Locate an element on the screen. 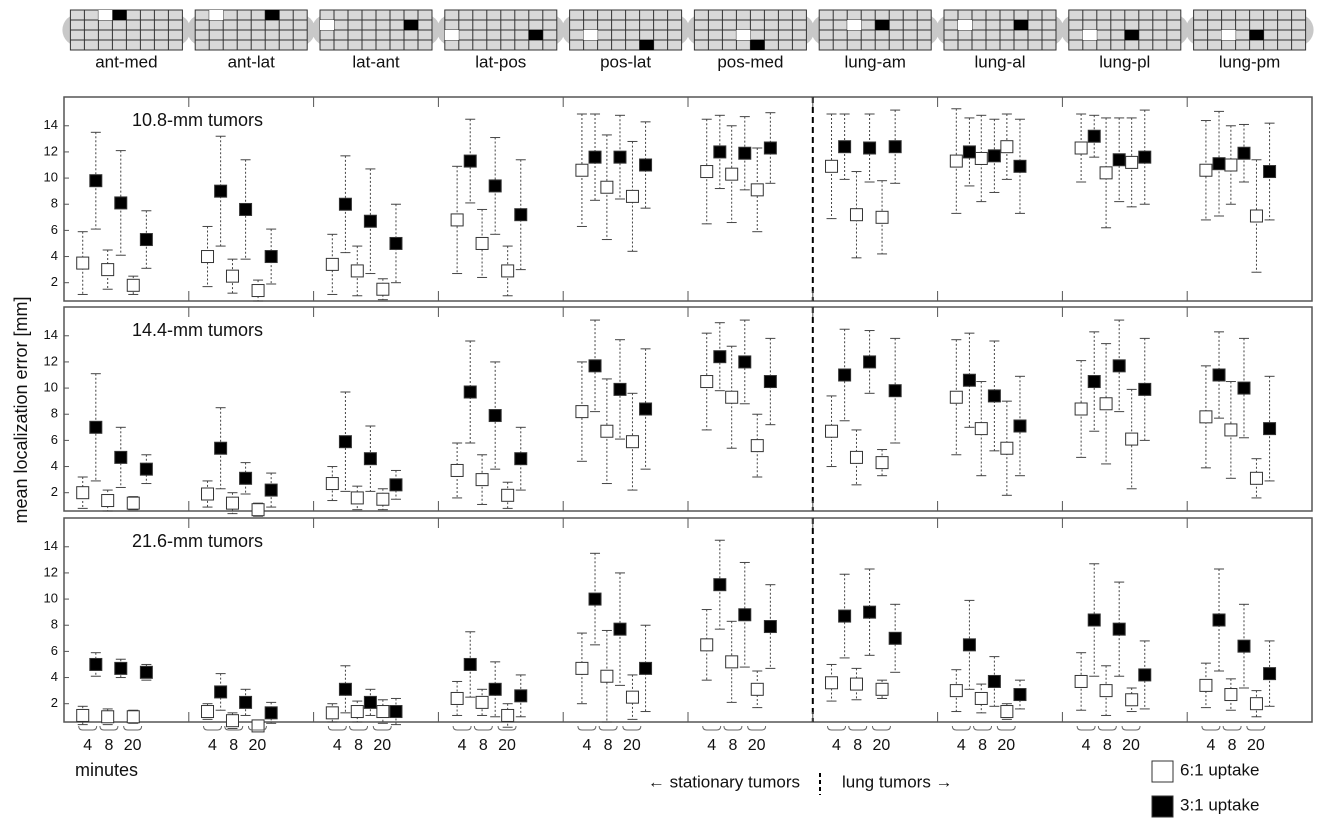 Image resolution: width=1320 pixels, height=828 pixels. panel-title: 21.6-mm tumors is located at coordinates (197, 541).